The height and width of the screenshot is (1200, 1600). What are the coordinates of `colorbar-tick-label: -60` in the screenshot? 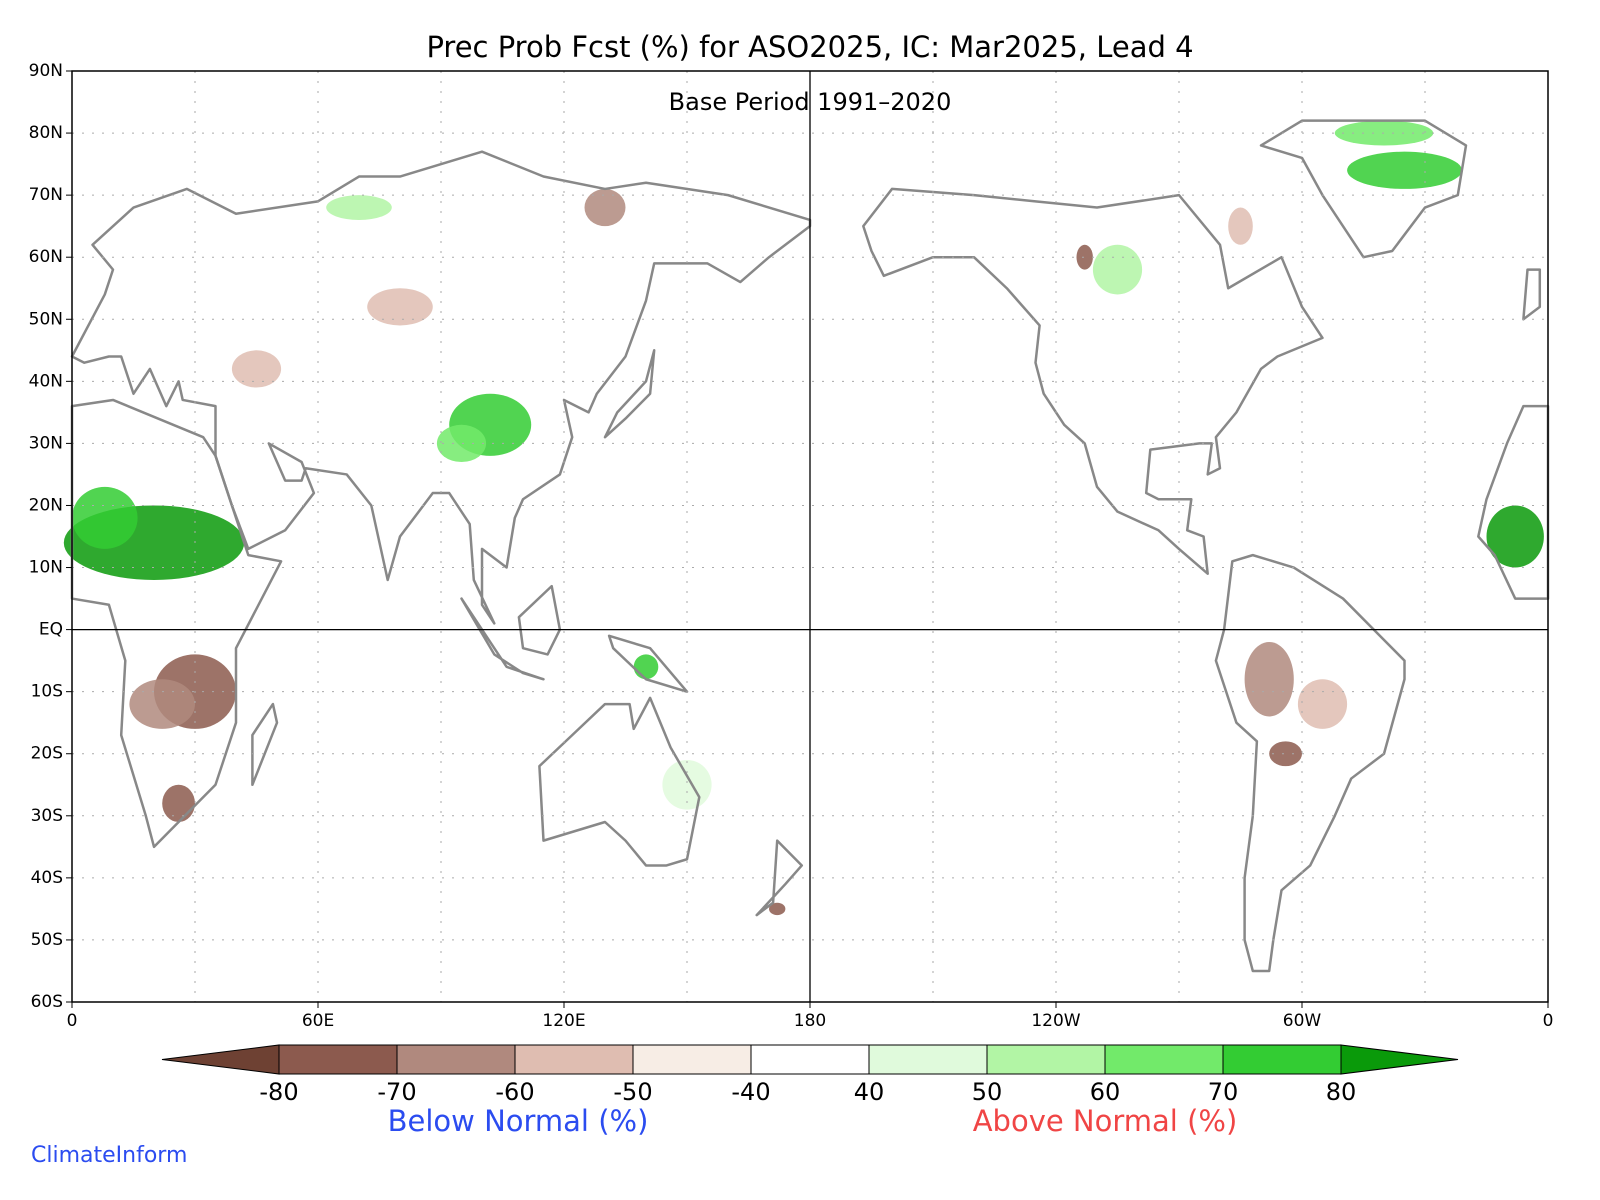 It's located at (514, 1092).